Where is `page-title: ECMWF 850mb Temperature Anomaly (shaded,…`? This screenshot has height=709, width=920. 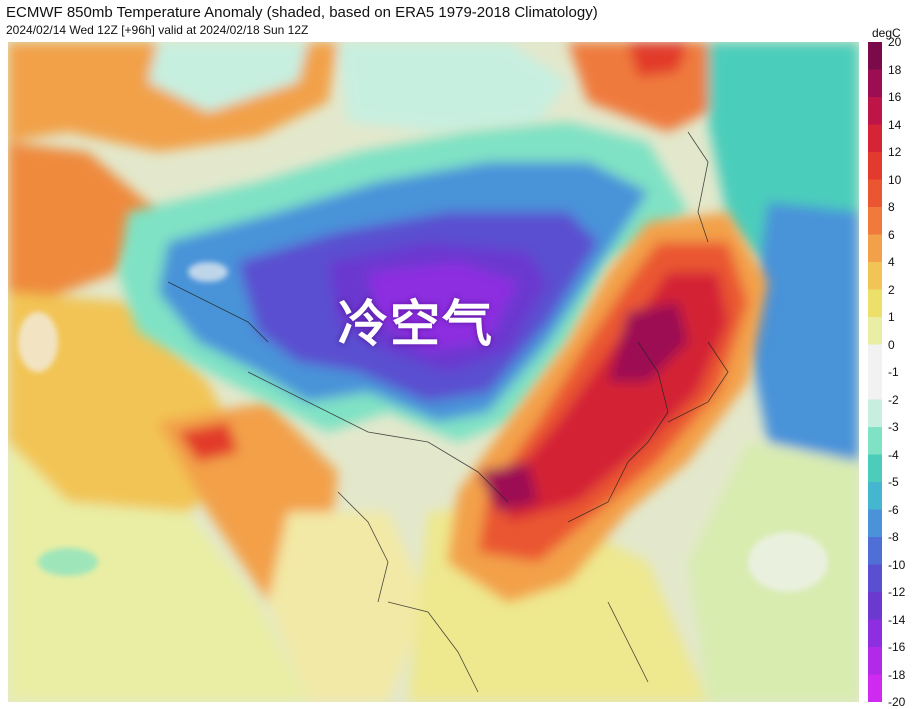
page-title: ECMWF 850mb Temperature Anomaly (shaded,… is located at coordinates (302, 12).